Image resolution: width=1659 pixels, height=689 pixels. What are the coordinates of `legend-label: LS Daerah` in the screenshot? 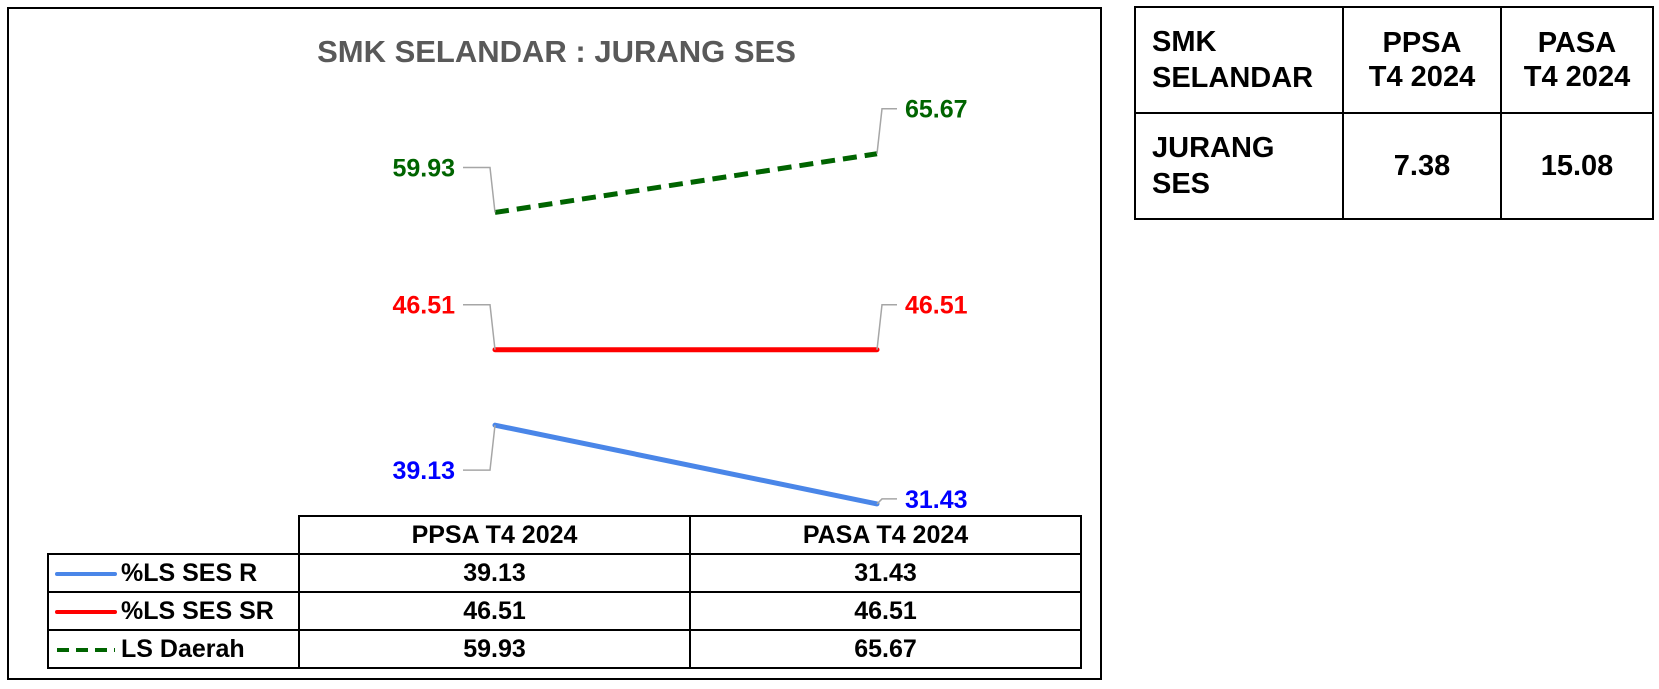 It's located at (183, 648).